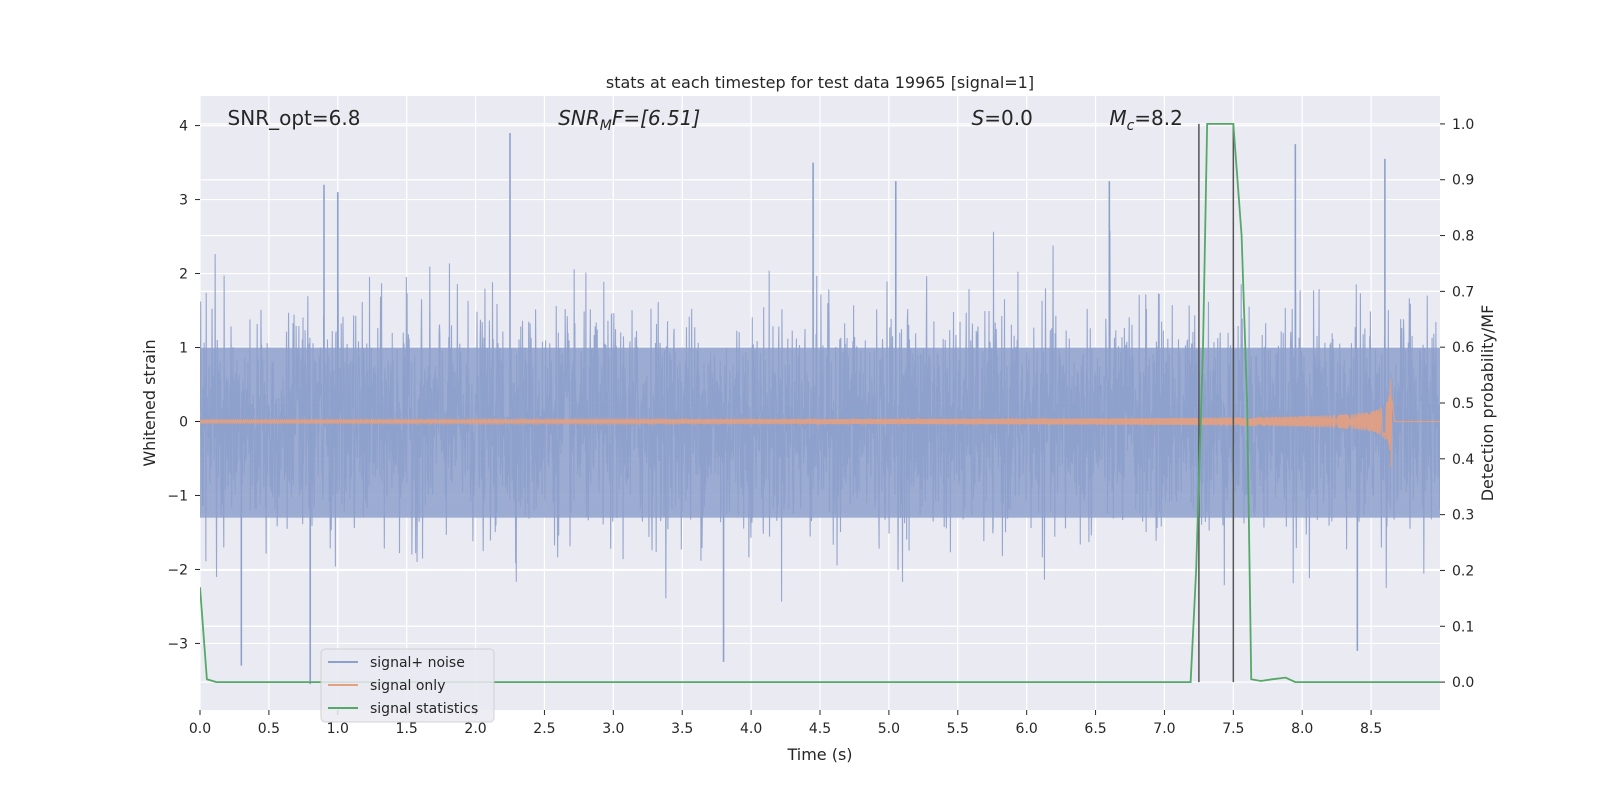 Image resolution: width=1600 pixels, height=800 pixels. I want to click on x-tick-label-16: 8.0, so click(1302, 729).